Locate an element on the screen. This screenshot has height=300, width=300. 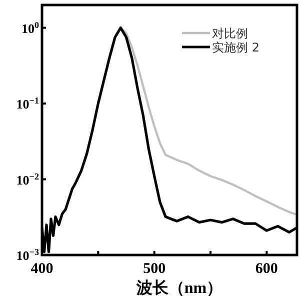
y-tick-label: 10$^{−3}$ is located at coordinates (28, 255).